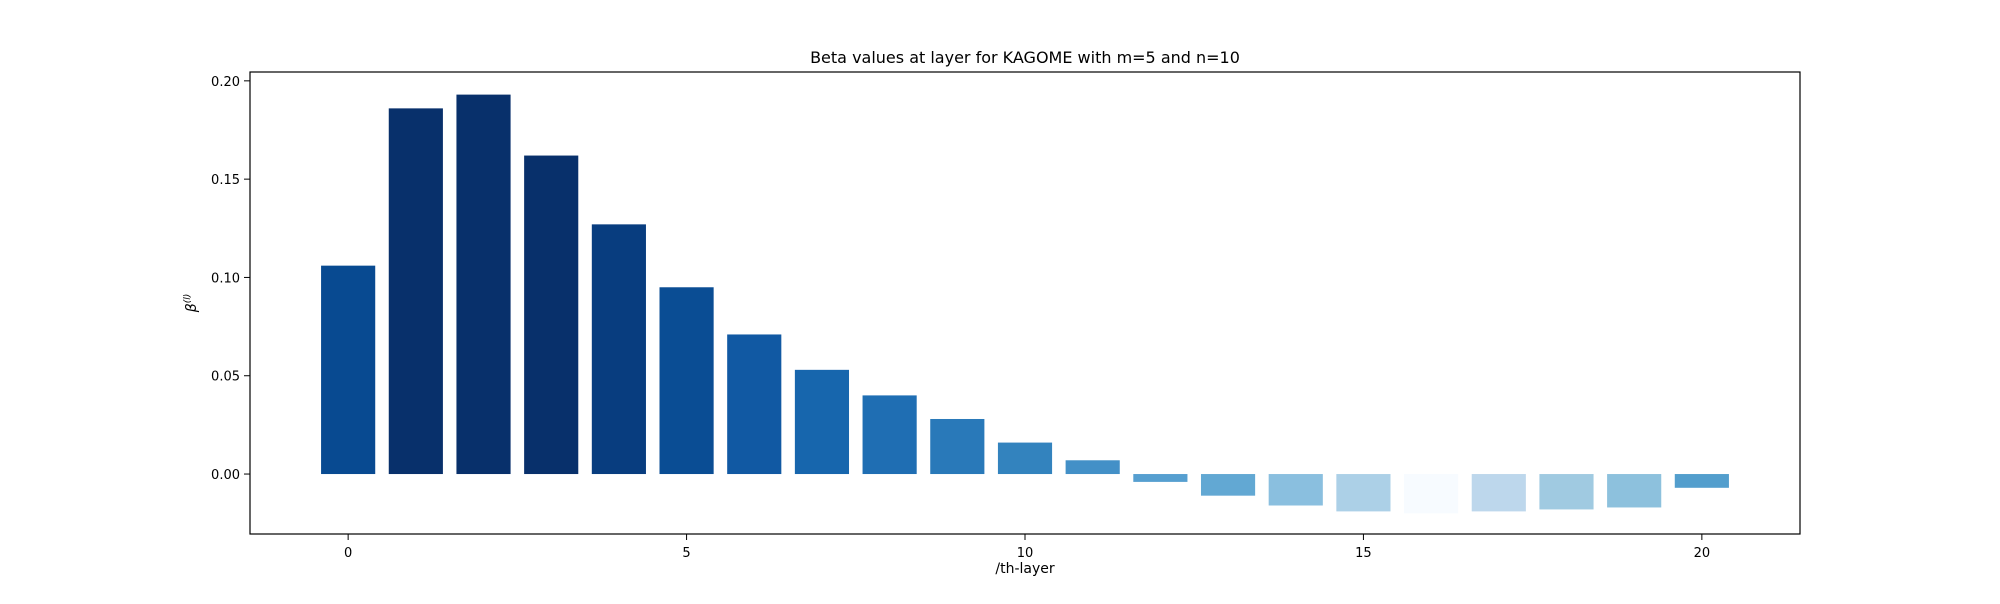 This screenshot has height=604, width=2000. I want to click on y-axis-label: β(l), so click(191, 303).